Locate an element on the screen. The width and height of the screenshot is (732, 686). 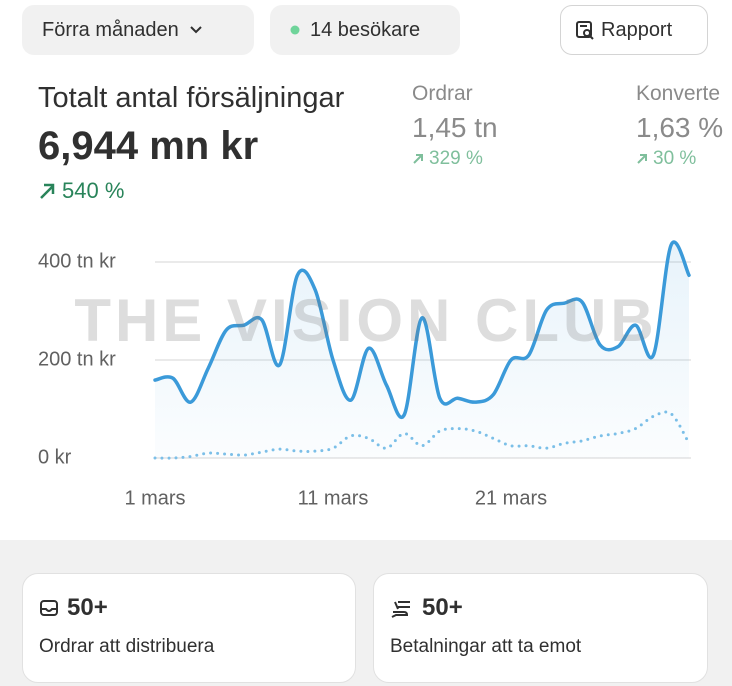
period-selector: Förra månaden is located at coordinates (138, 30).